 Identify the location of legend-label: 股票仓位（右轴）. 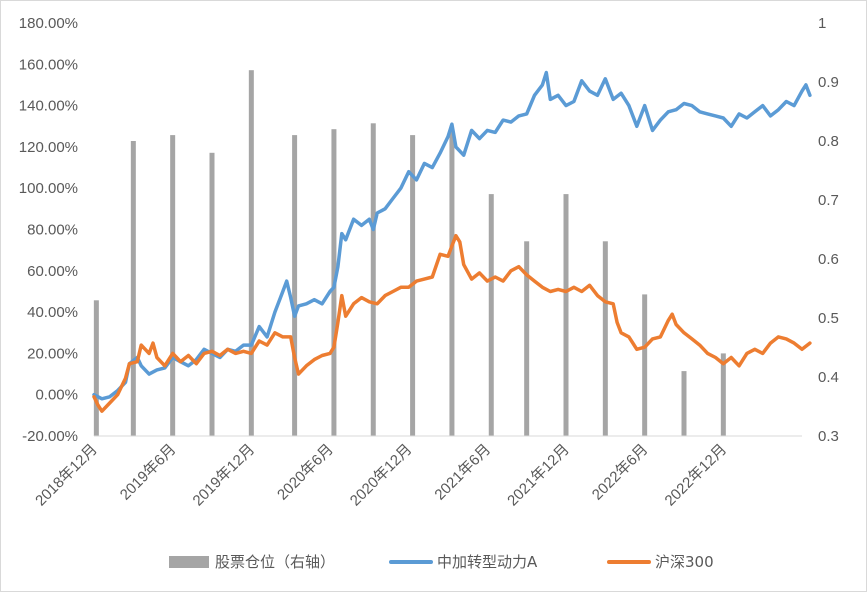
(275, 562).